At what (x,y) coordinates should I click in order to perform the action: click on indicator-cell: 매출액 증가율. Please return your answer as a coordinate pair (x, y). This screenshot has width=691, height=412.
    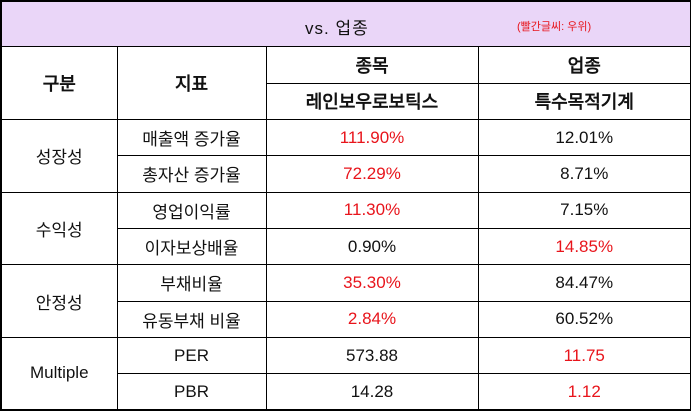
    Looking at the image, I should click on (191, 137).